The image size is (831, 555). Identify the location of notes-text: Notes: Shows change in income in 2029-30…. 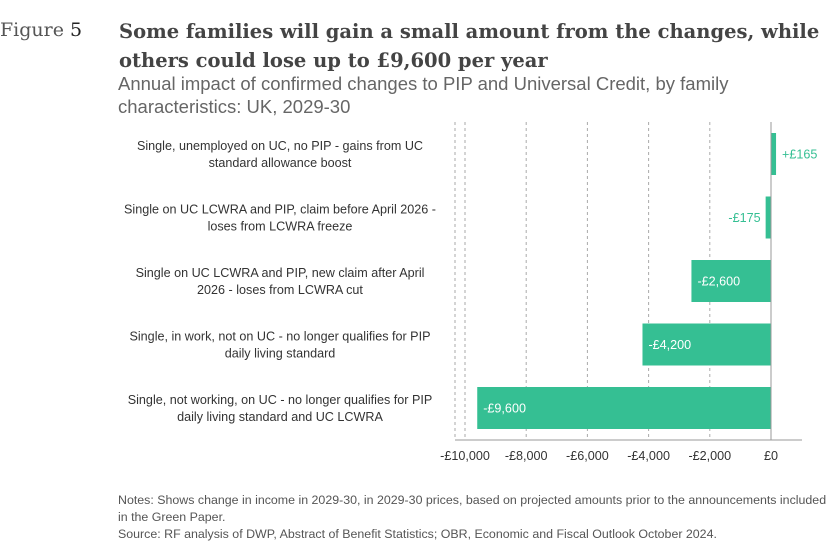
(472, 508).